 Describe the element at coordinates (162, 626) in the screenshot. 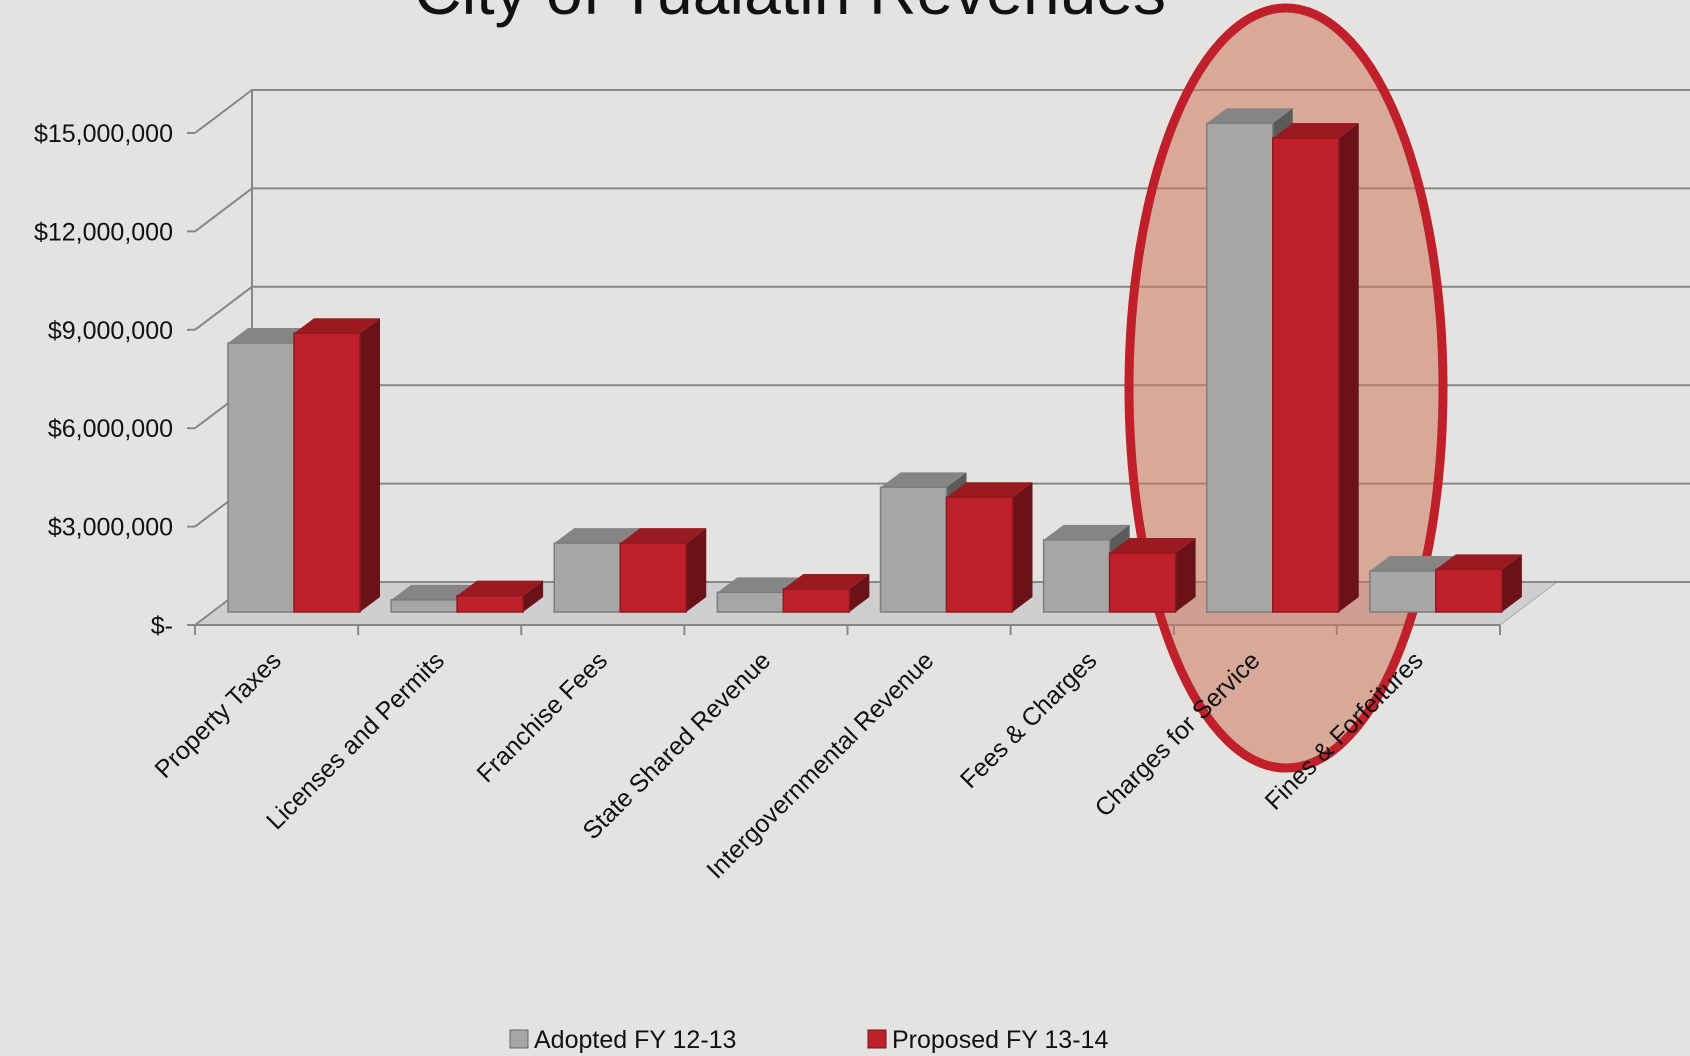

I see `y-tick-label: $-` at that location.